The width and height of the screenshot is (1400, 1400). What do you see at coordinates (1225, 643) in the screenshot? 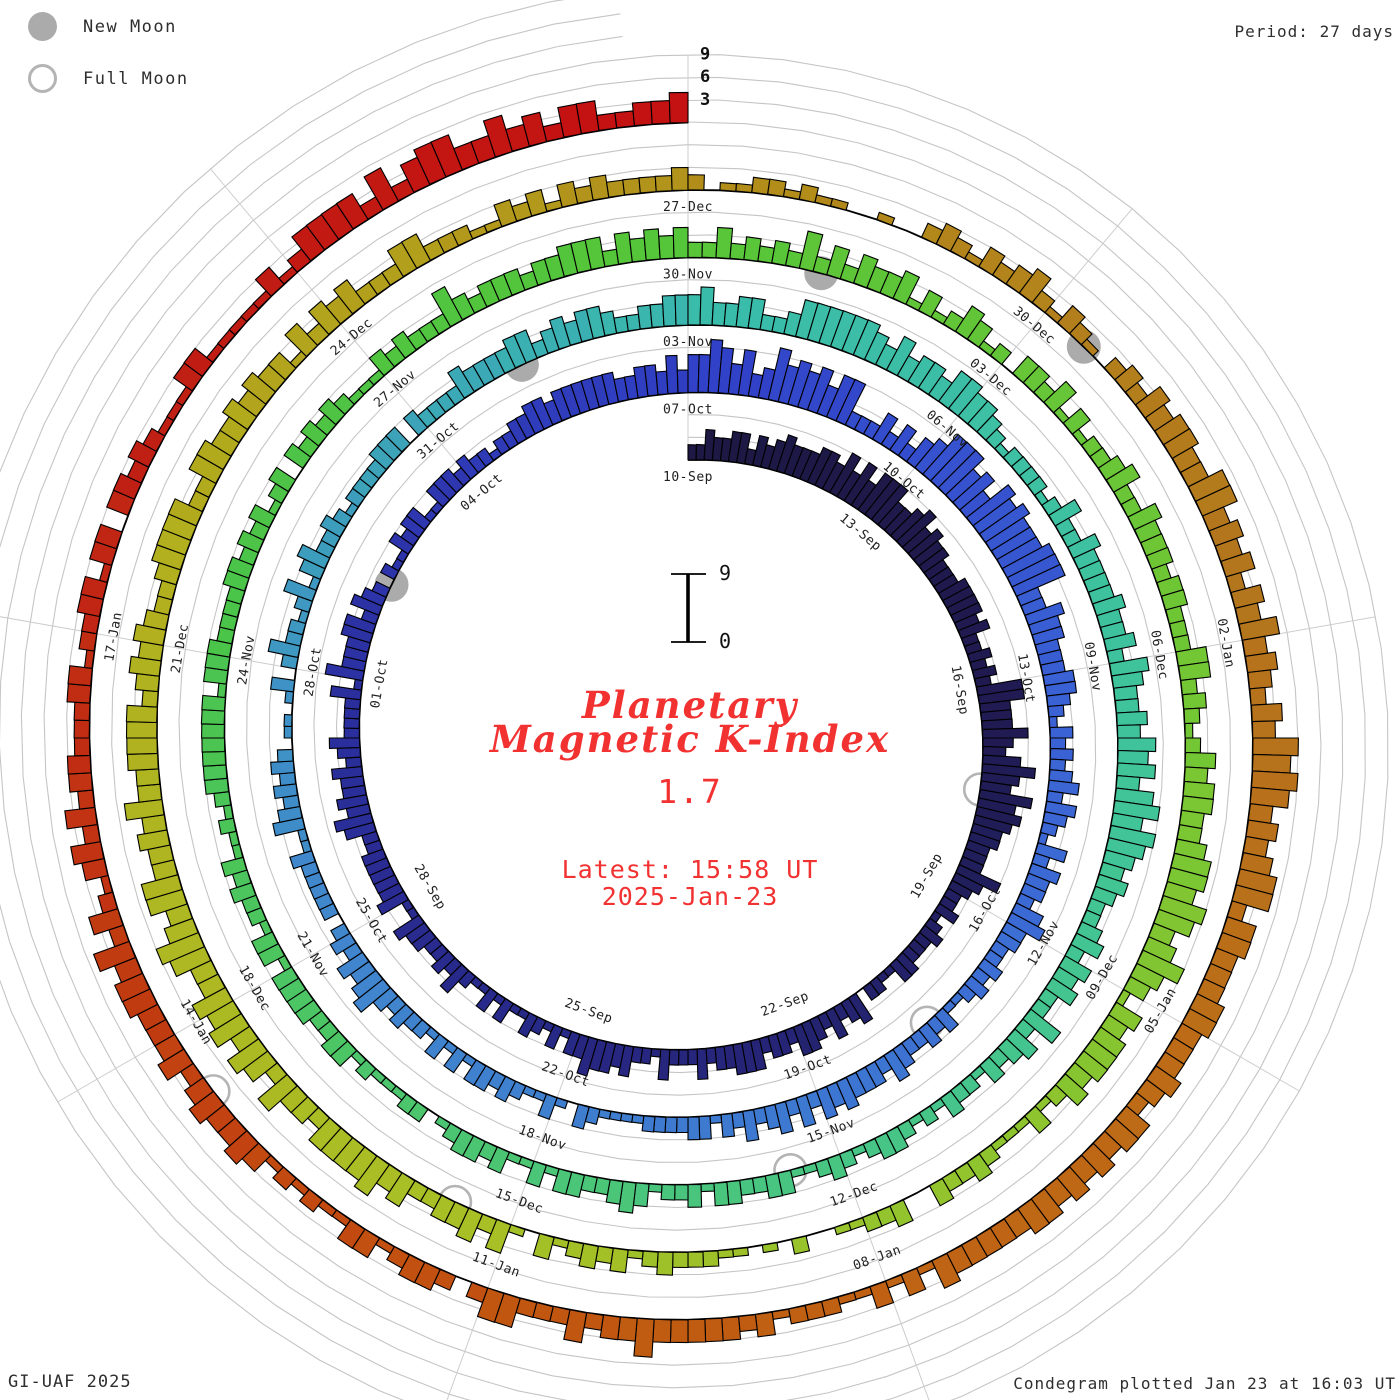
I see `date-label: 02-Jan` at bounding box center [1225, 643].